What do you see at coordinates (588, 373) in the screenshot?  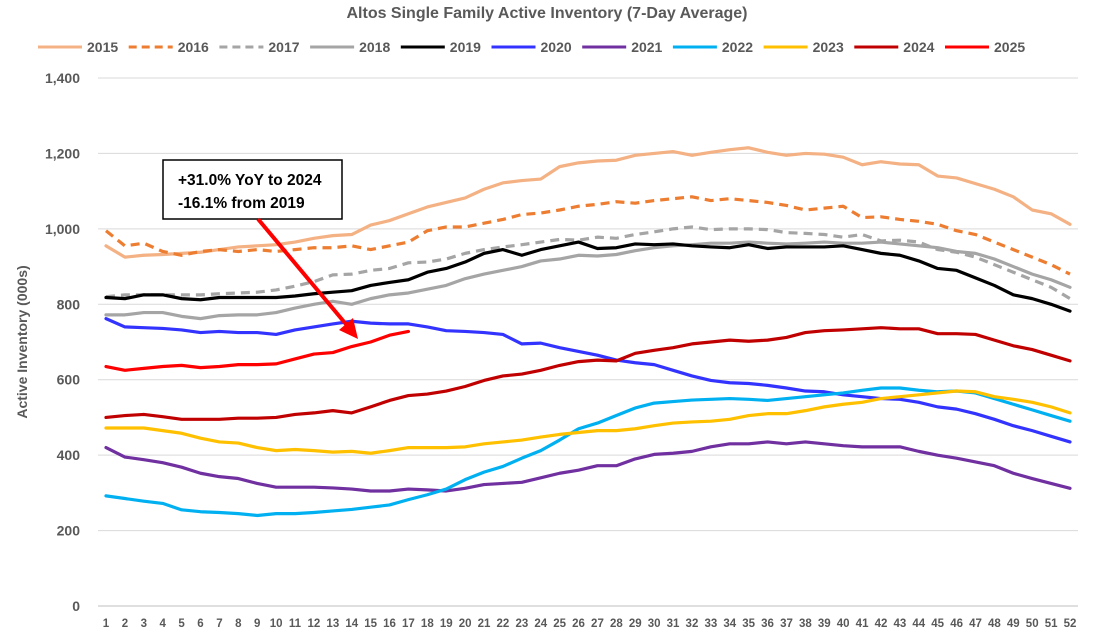 I see `series-line-2024` at bounding box center [588, 373].